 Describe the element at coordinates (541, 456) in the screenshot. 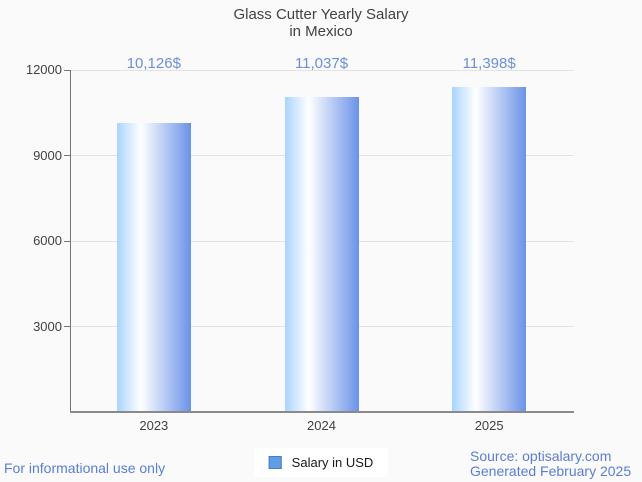

I see `source-text: Source: optisalary.com` at that location.